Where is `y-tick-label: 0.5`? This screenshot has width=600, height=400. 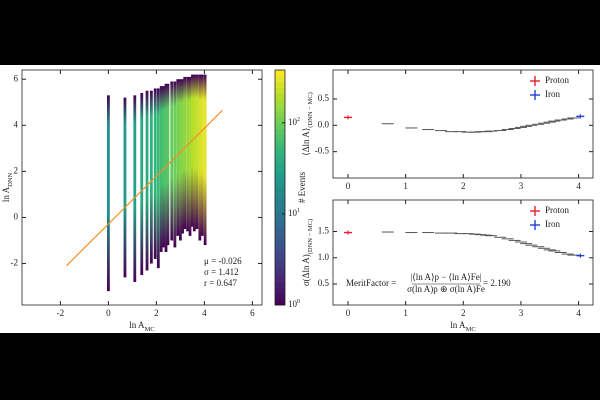
y-tick-label: 0.5 is located at coordinates (324, 283).